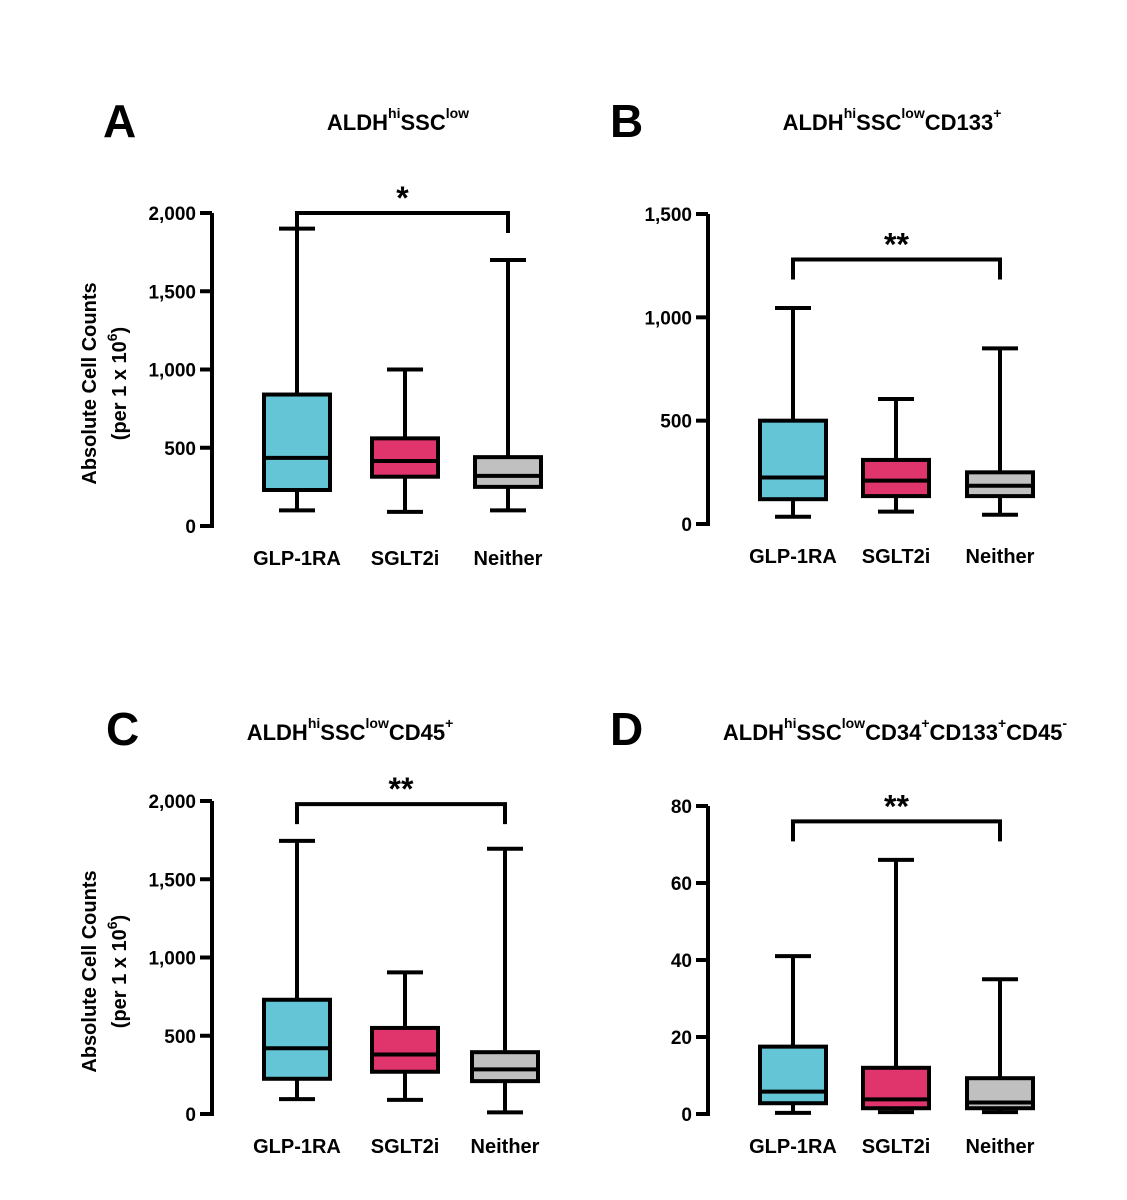  Describe the element at coordinates (402, 198) in the screenshot. I see `significance-label: *` at that location.